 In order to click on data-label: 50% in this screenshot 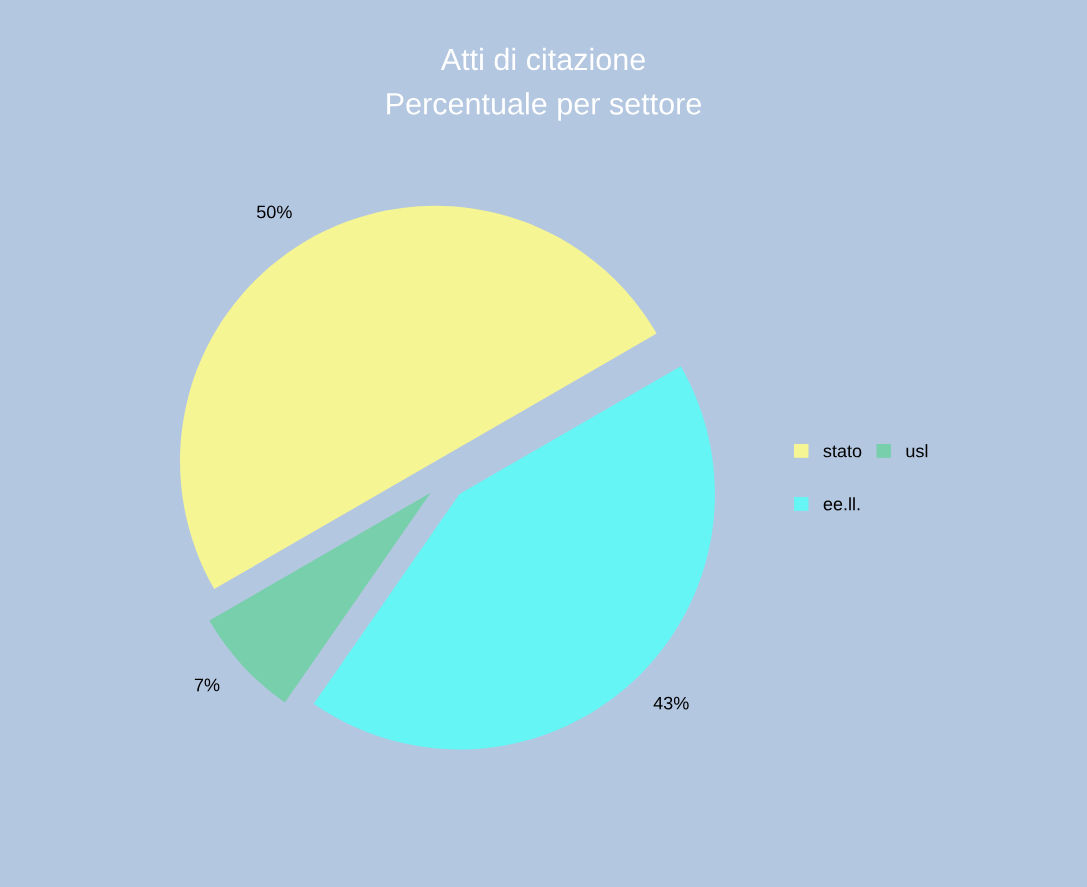, I will do `click(274, 212)`.